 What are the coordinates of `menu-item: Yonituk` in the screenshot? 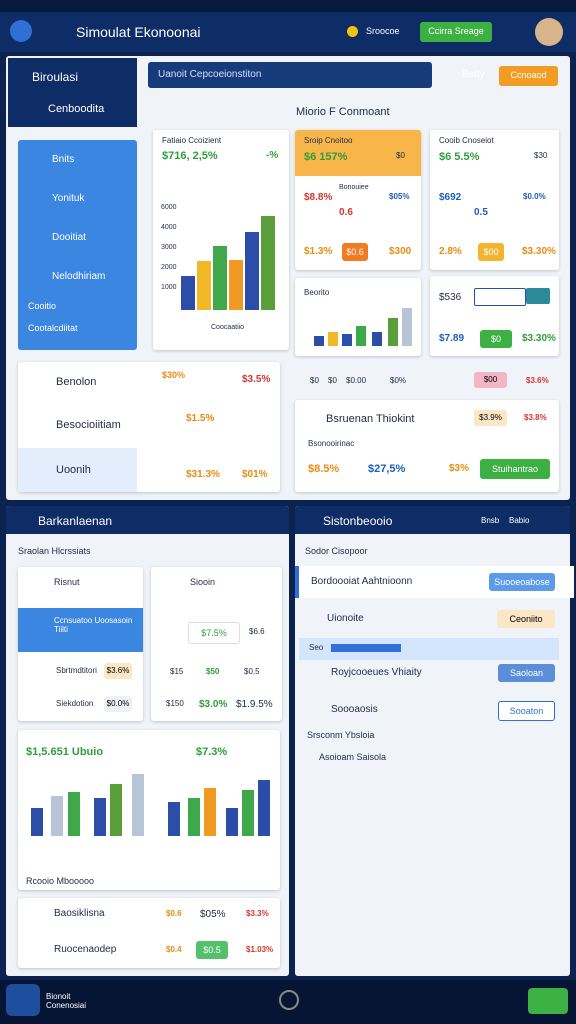 It's located at (68, 198).